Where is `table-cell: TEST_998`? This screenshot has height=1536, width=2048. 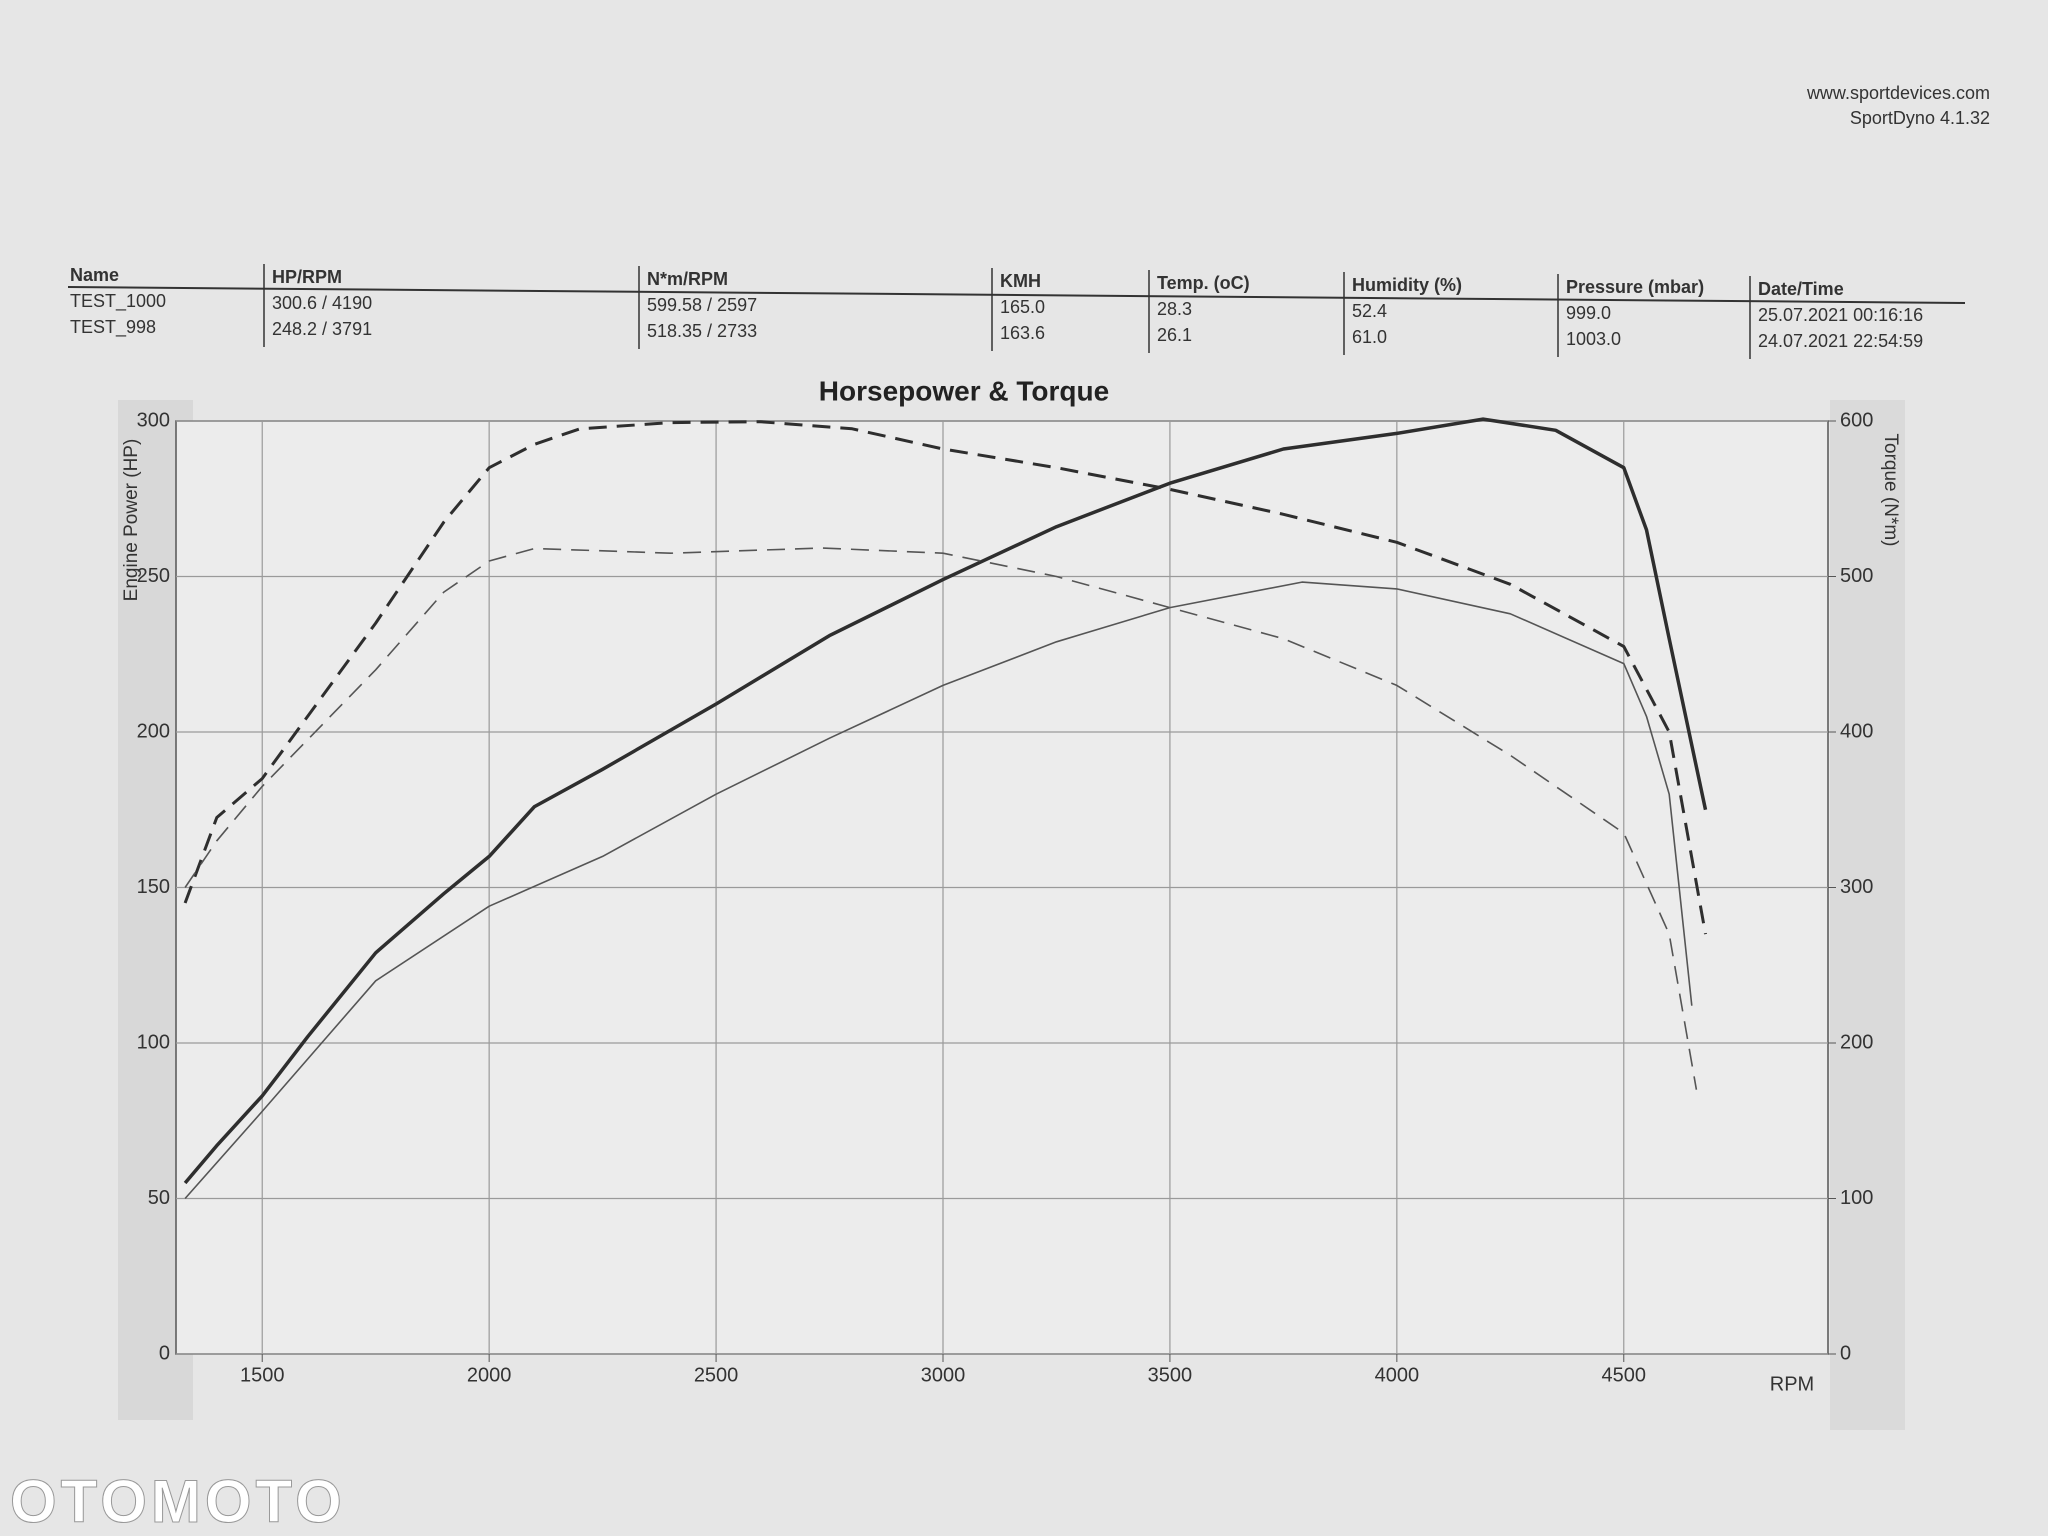 table-cell: TEST_998 is located at coordinates (113, 327).